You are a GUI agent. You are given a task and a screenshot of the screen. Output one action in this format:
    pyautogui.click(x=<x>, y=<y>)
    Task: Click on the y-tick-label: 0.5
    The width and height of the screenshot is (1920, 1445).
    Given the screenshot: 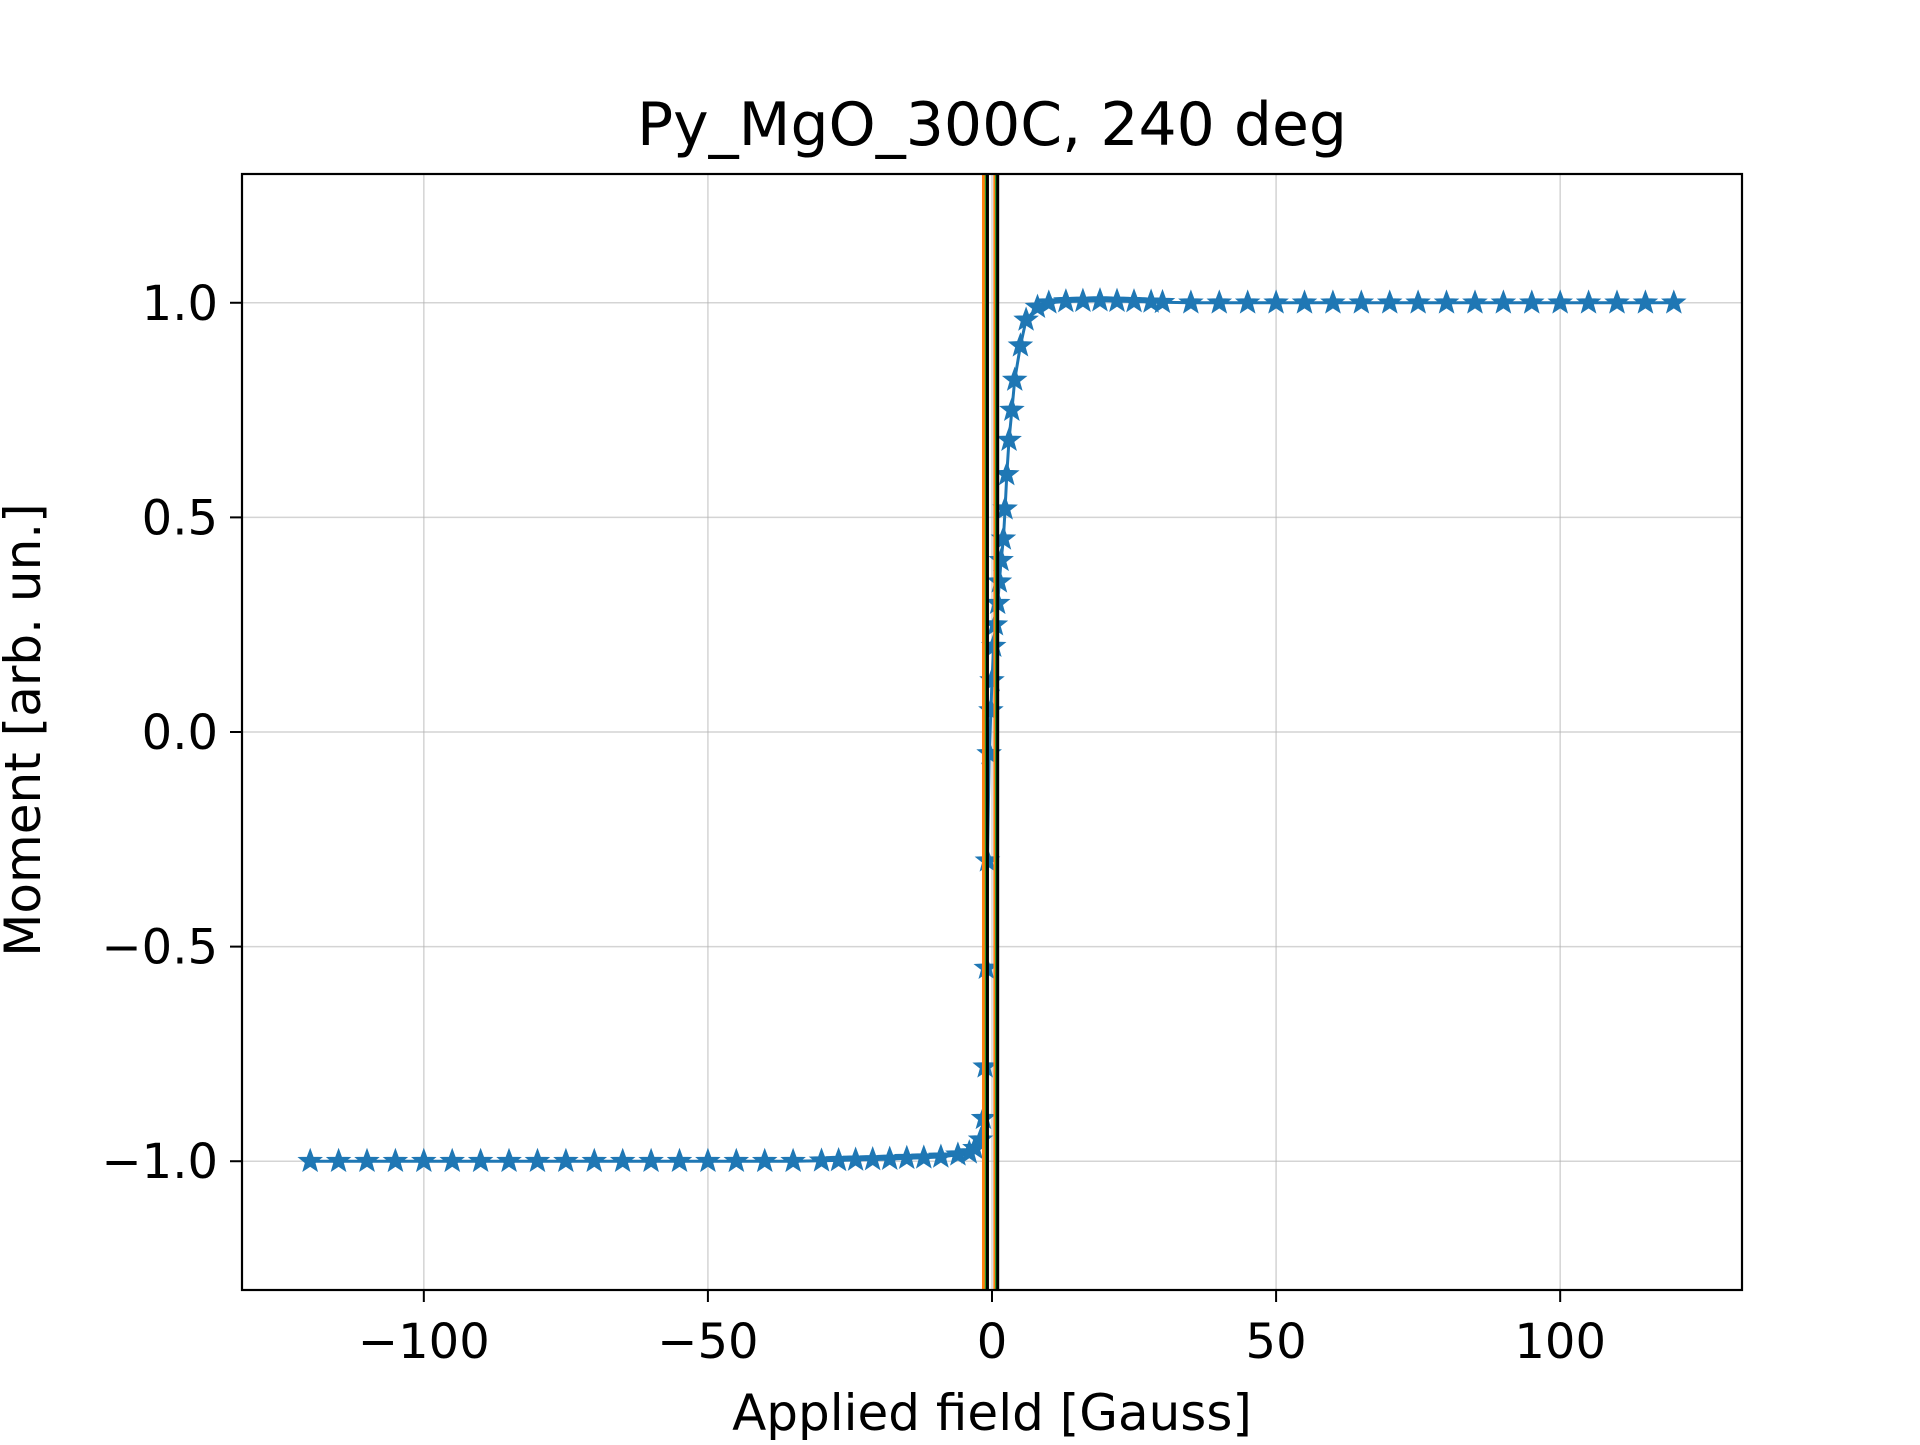 What is the action you would take?
    pyautogui.click(x=180, y=518)
    